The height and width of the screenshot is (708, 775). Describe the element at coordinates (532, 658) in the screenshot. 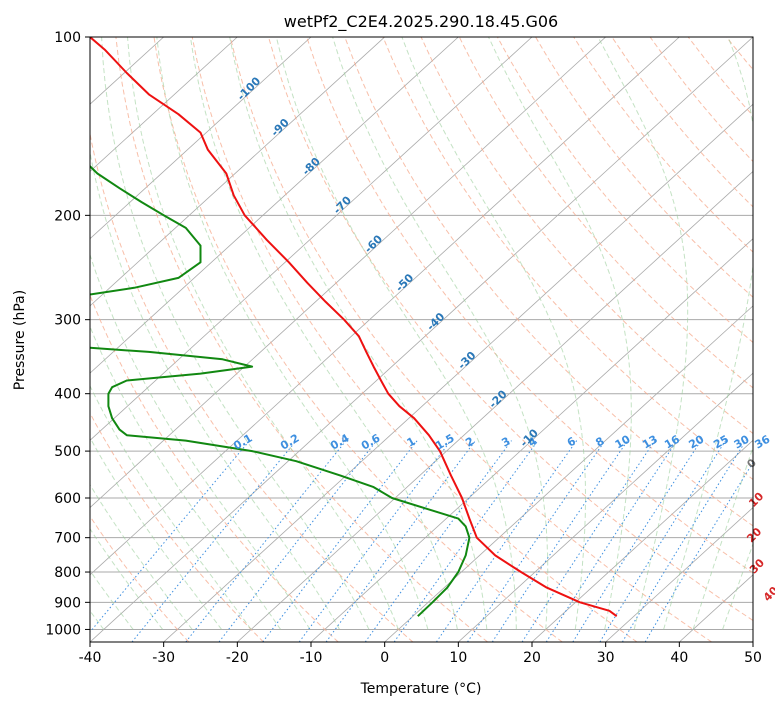

I see `x-tick-label: 20` at that location.